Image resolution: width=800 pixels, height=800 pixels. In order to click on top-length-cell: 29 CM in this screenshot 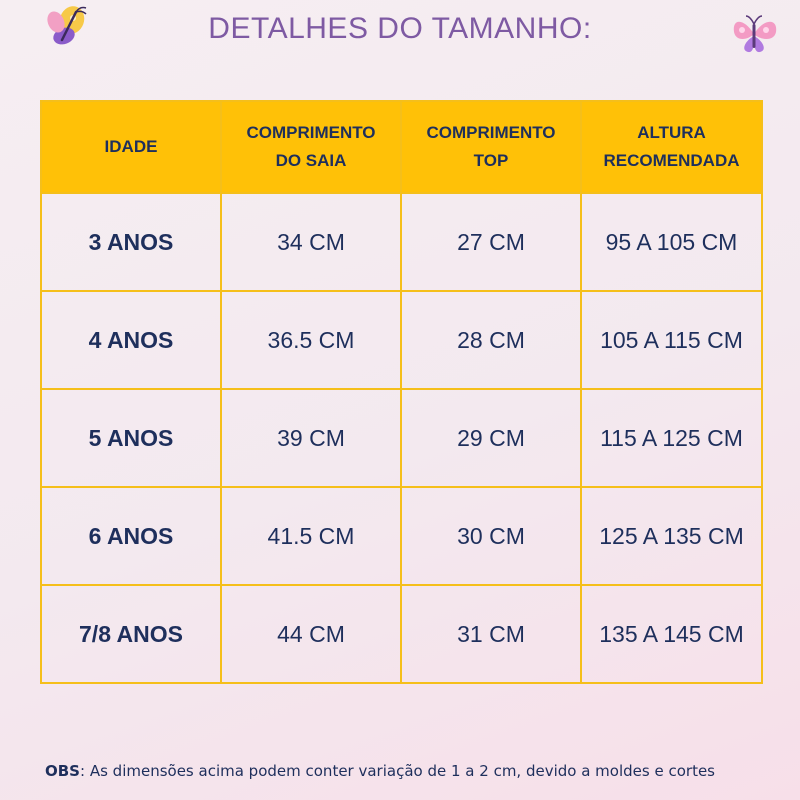, I will do `click(491, 438)`.